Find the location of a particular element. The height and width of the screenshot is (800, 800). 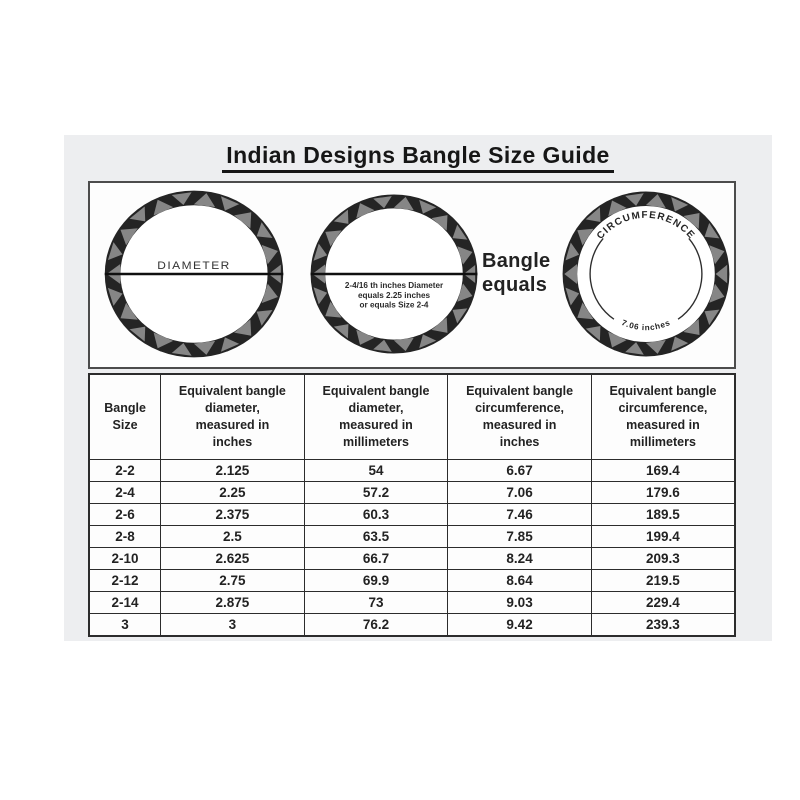

table-cell: 7.85 is located at coordinates (519, 536).